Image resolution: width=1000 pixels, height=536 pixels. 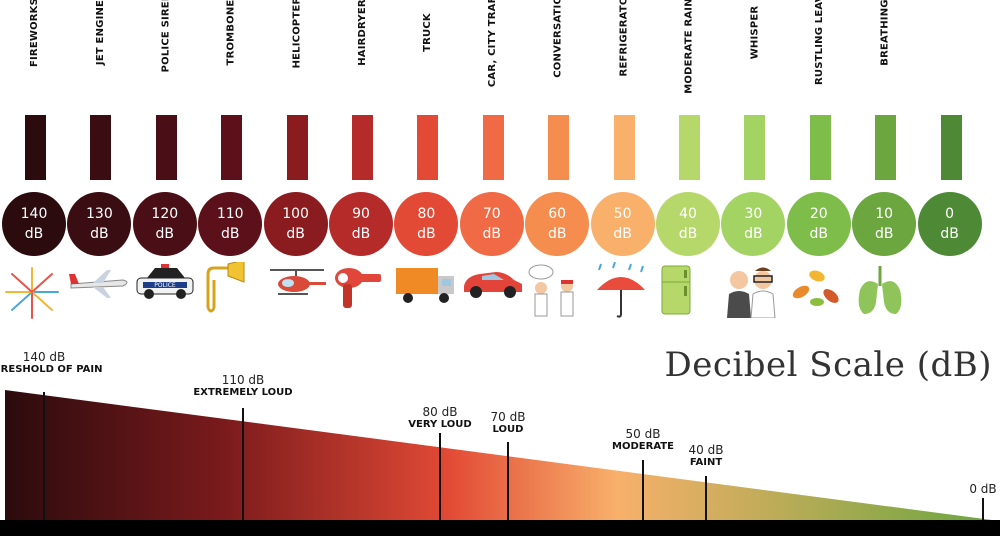 What do you see at coordinates (165, 165) in the screenshot?
I see `sound-source: POLICE SIREN 120 dB POLICE` at bounding box center [165, 165].